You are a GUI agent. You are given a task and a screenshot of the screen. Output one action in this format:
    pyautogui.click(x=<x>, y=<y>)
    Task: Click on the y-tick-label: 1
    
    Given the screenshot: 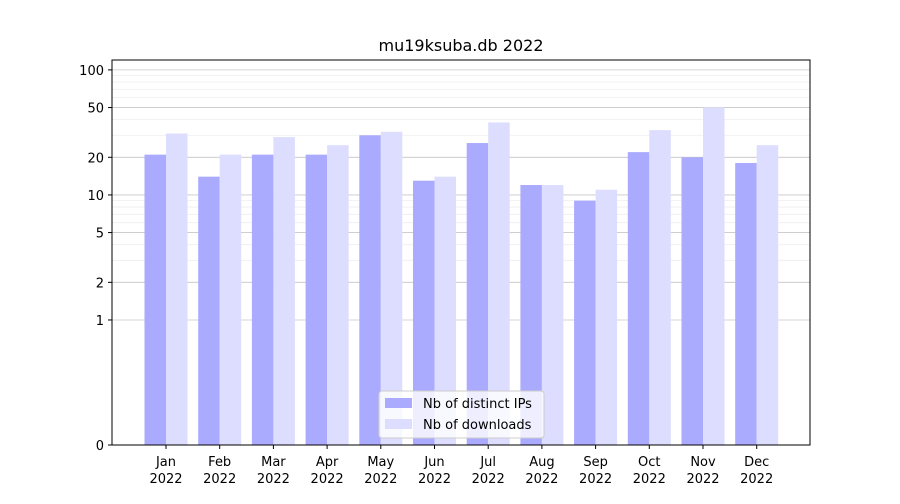 What is the action you would take?
    pyautogui.click(x=100, y=321)
    